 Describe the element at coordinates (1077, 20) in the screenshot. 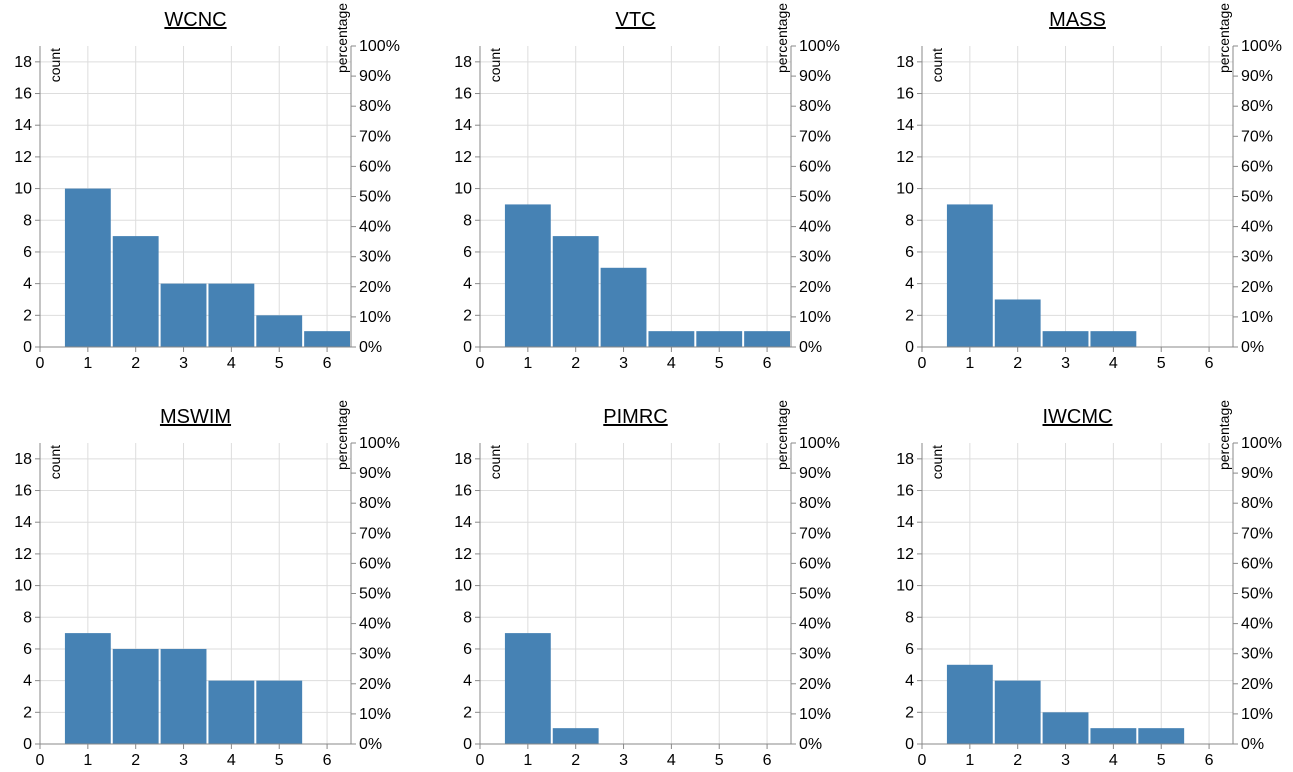

I see `chart-title: MASS` at that location.